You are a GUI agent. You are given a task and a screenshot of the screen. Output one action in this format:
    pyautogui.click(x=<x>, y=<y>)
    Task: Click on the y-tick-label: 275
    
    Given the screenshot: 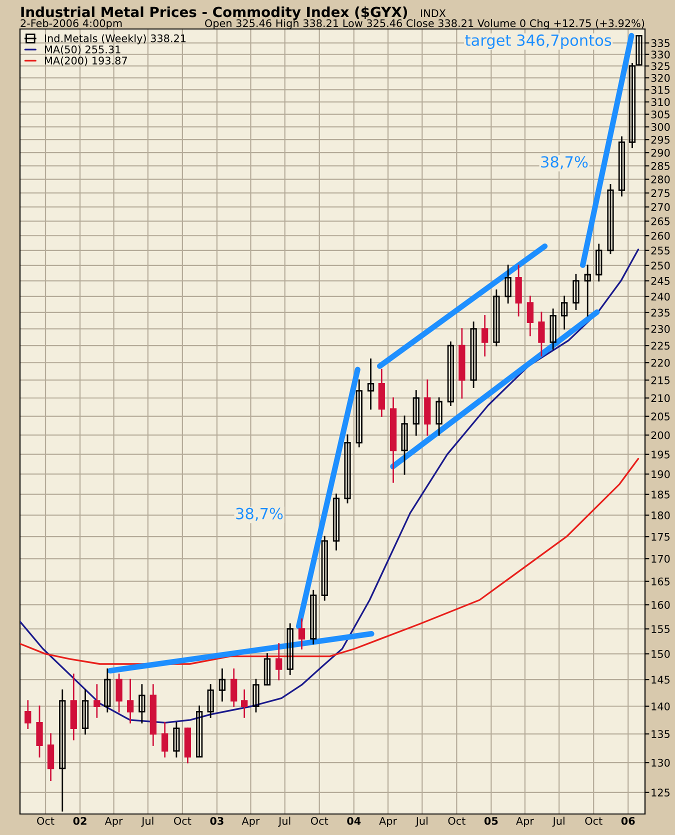 What is the action you would take?
    pyautogui.click(x=660, y=193)
    